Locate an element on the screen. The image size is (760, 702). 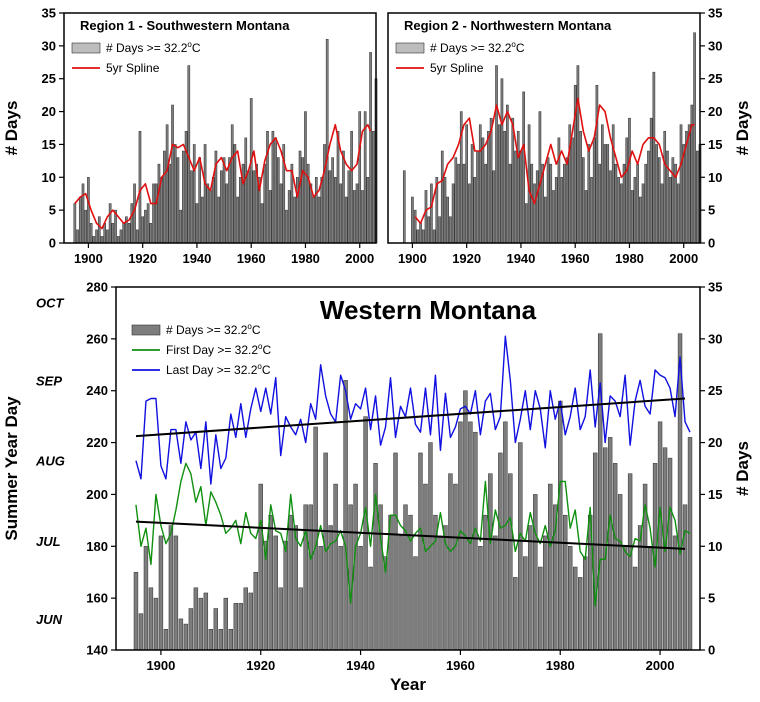
legend-entry: 5yr Spline is located at coordinates (457, 68).